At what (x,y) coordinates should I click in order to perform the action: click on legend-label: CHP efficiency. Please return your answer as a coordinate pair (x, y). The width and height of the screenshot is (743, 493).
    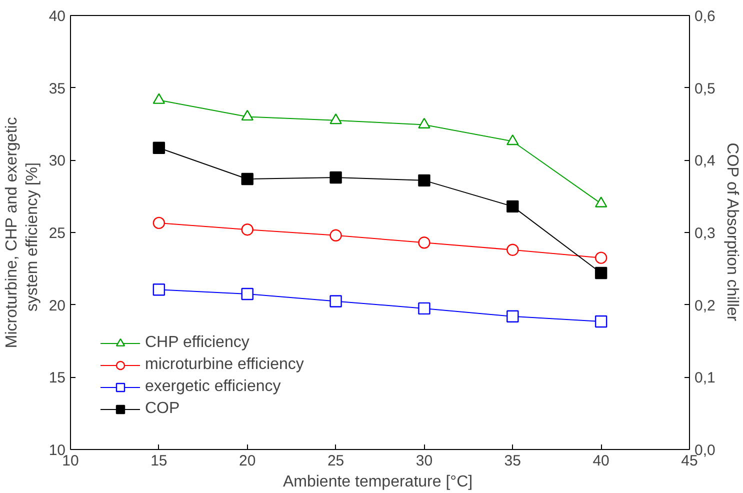
    Looking at the image, I should click on (197, 343).